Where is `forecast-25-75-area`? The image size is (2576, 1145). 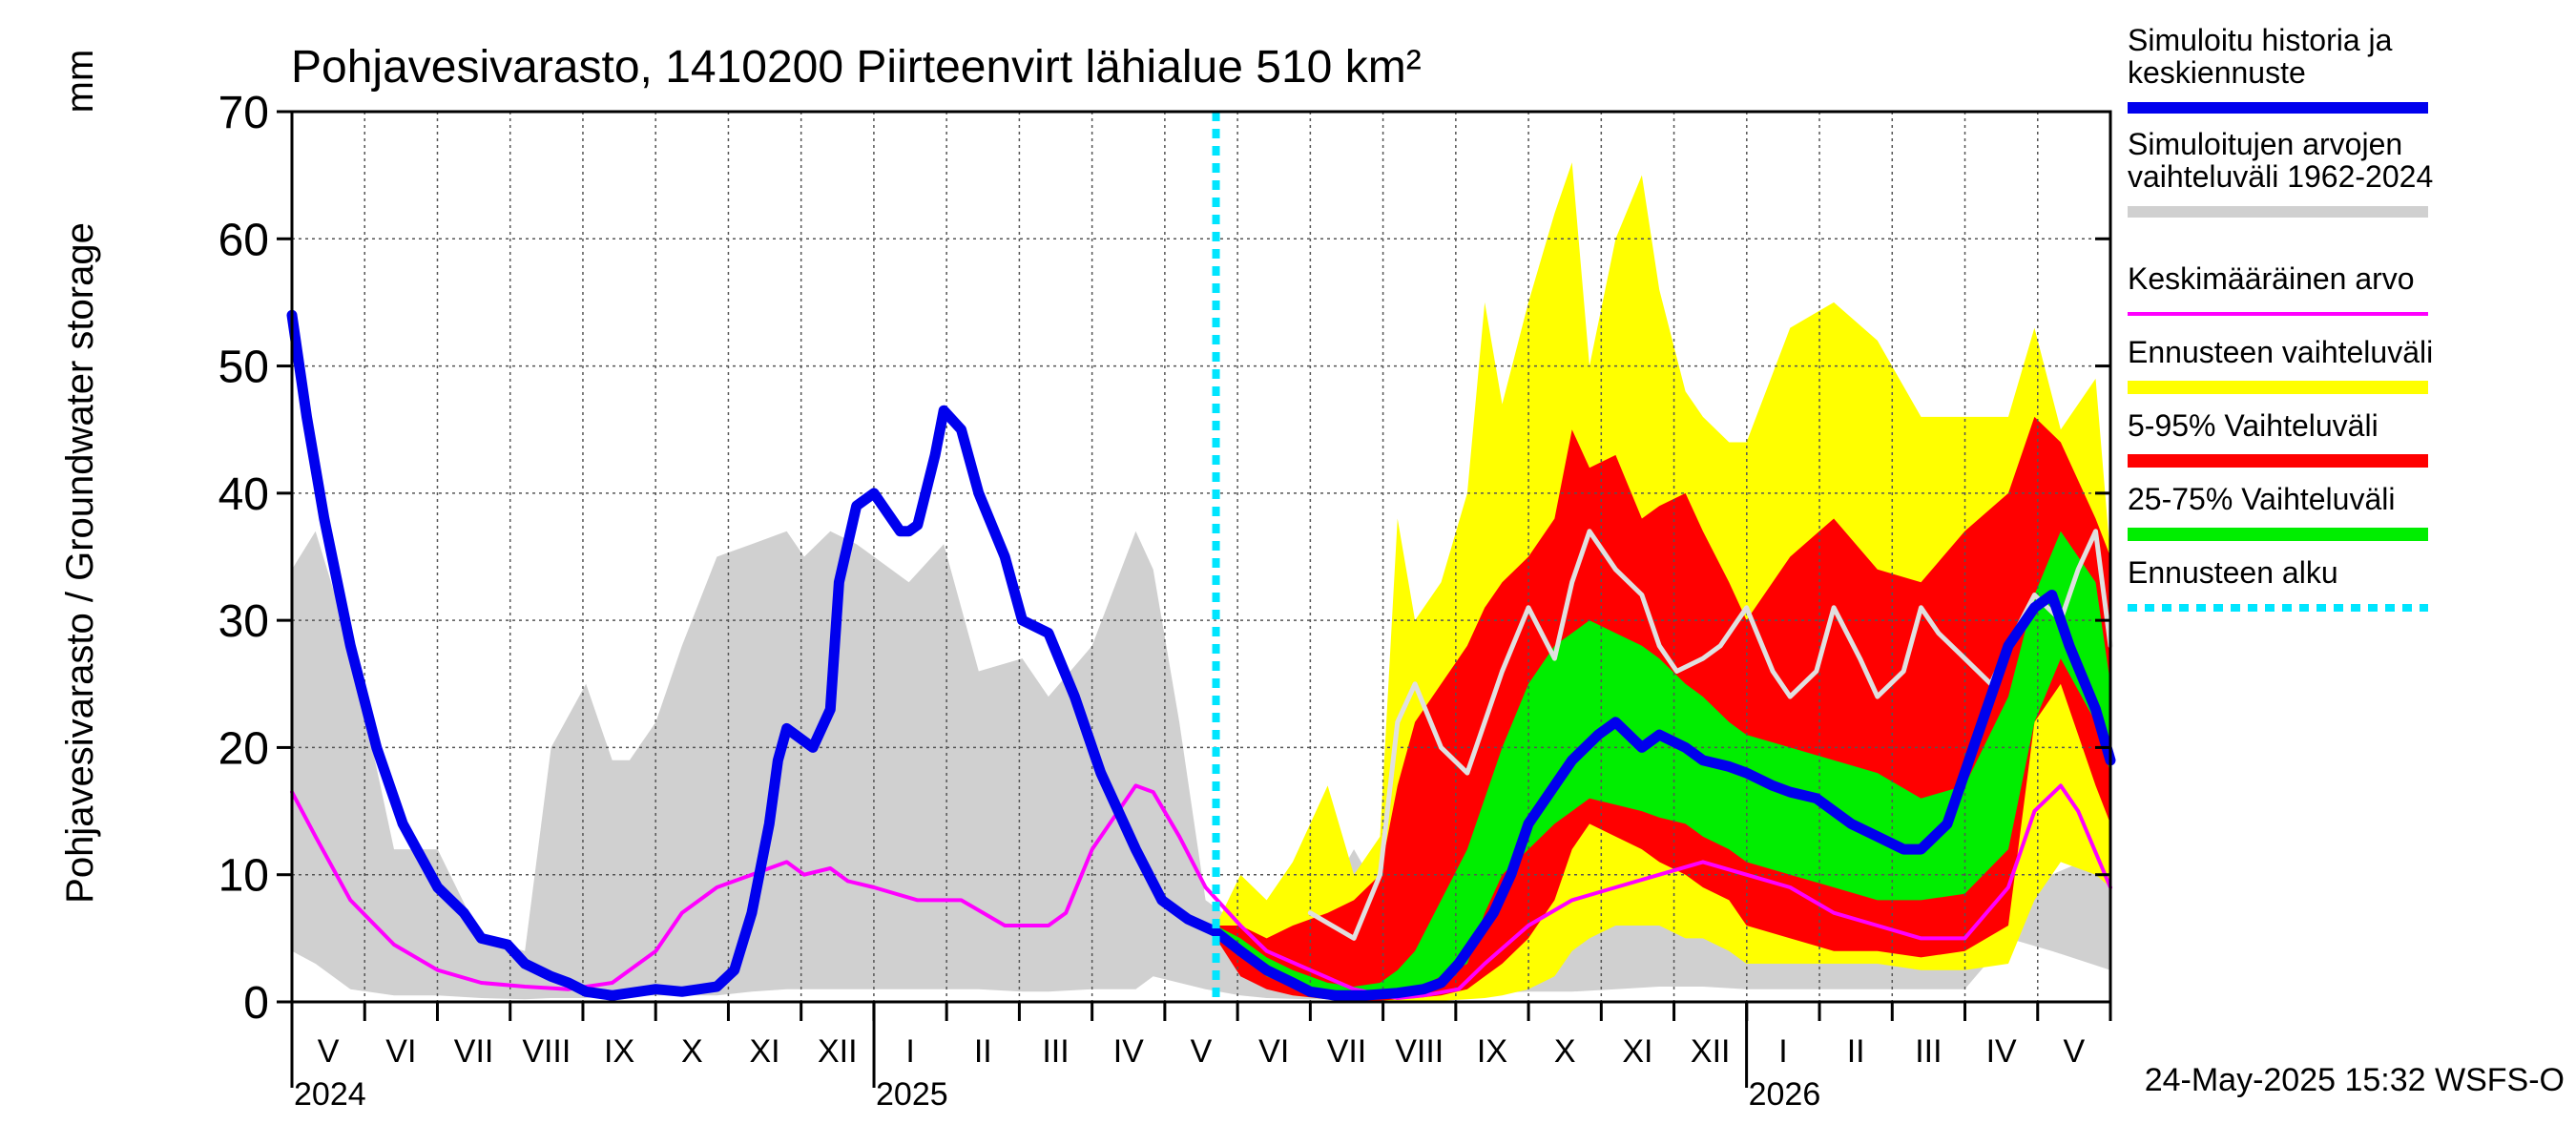 forecast-25-75-area is located at coordinates (1662, 764).